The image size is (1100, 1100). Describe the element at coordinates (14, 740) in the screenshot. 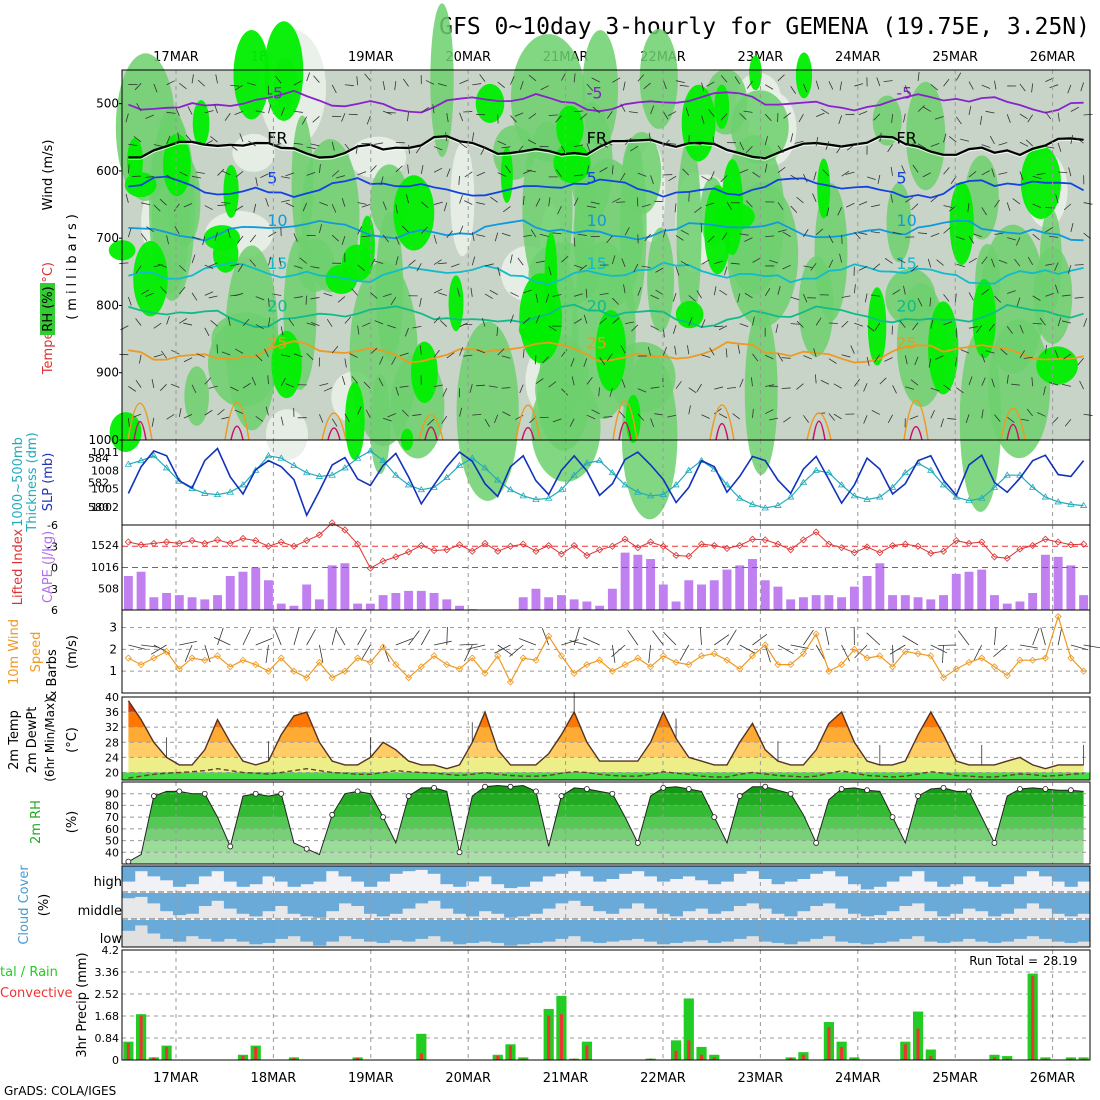

I see `temp-ylabel-a: 2m Temp` at that location.